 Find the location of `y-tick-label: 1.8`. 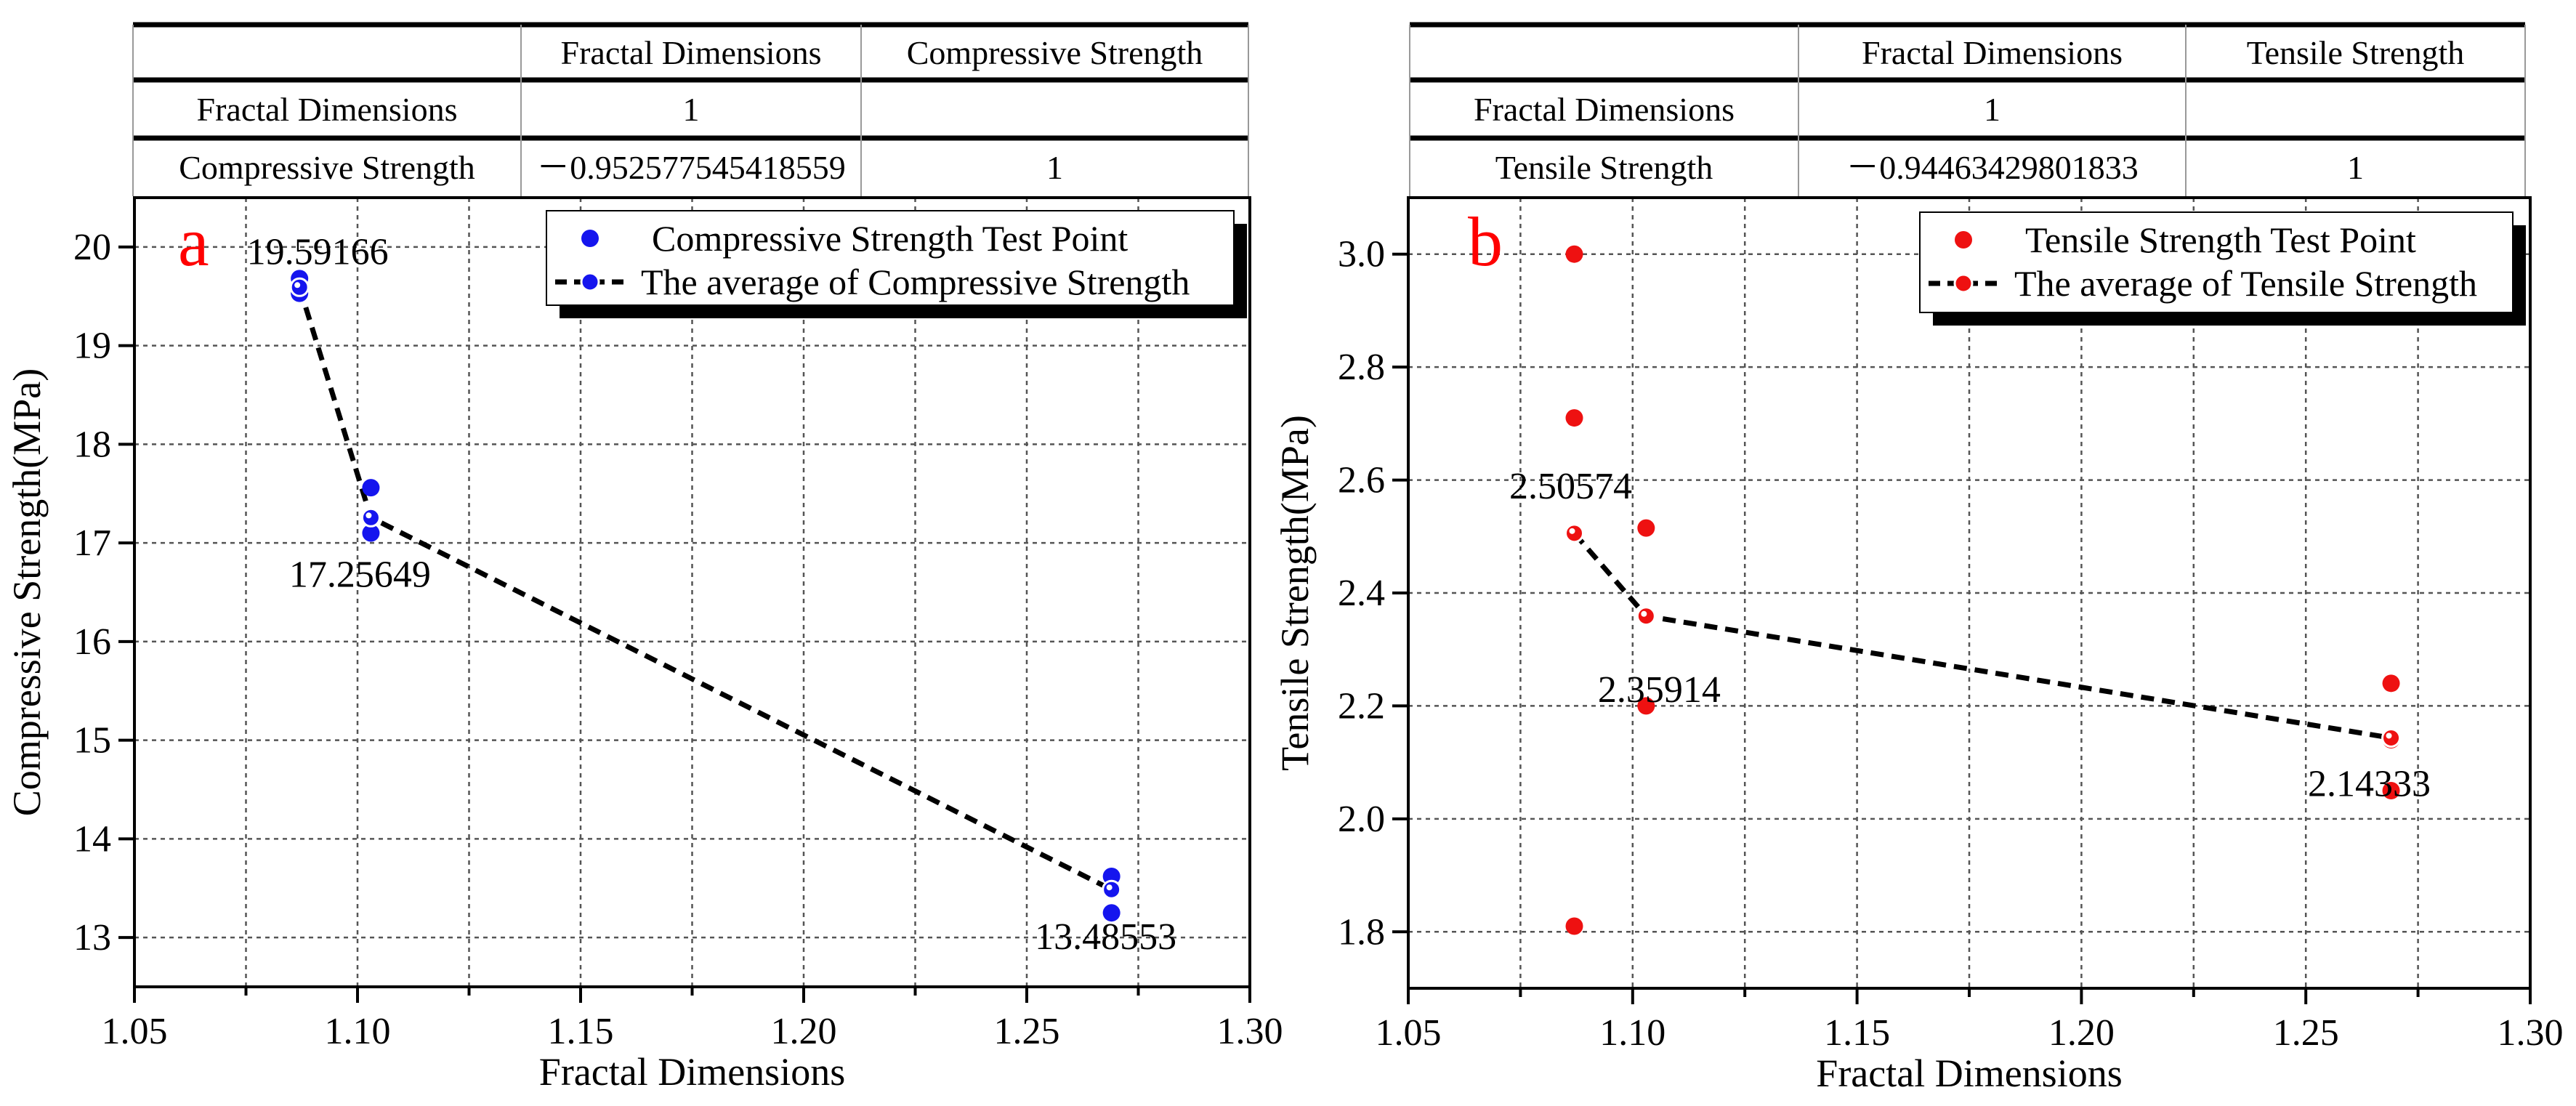

y-tick-label: 1.8 is located at coordinates (1362, 932).